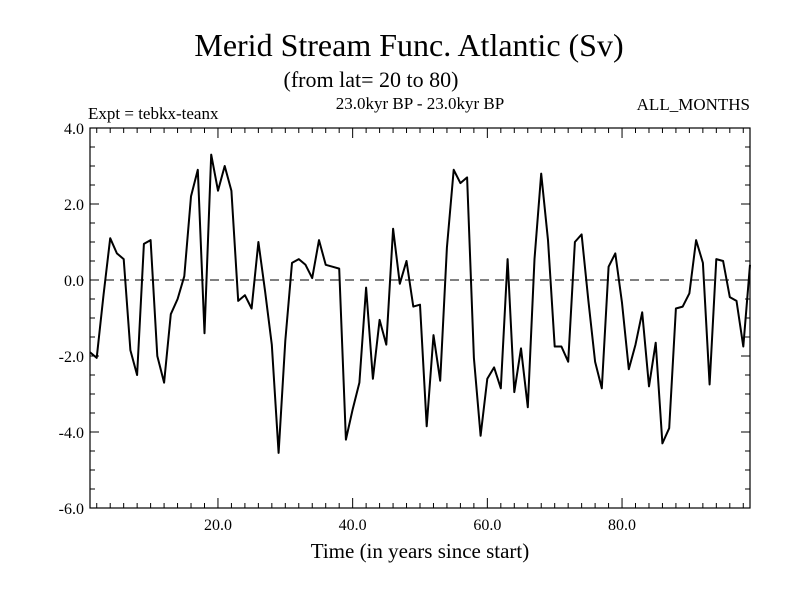 The width and height of the screenshot is (800, 600). Describe the element at coordinates (622, 525) in the screenshot. I see `x-tick-label: 80.0` at that location.